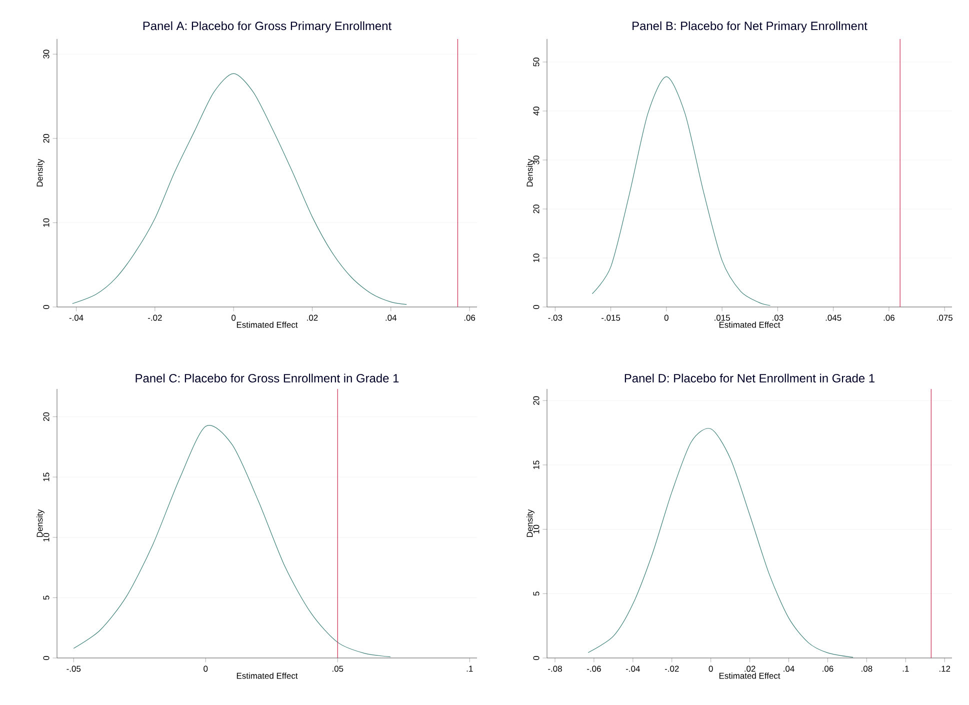 This screenshot has width=969, height=705. What do you see at coordinates (536, 62) in the screenshot?
I see `y-tick-label: 50` at bounding box center [536, 62].